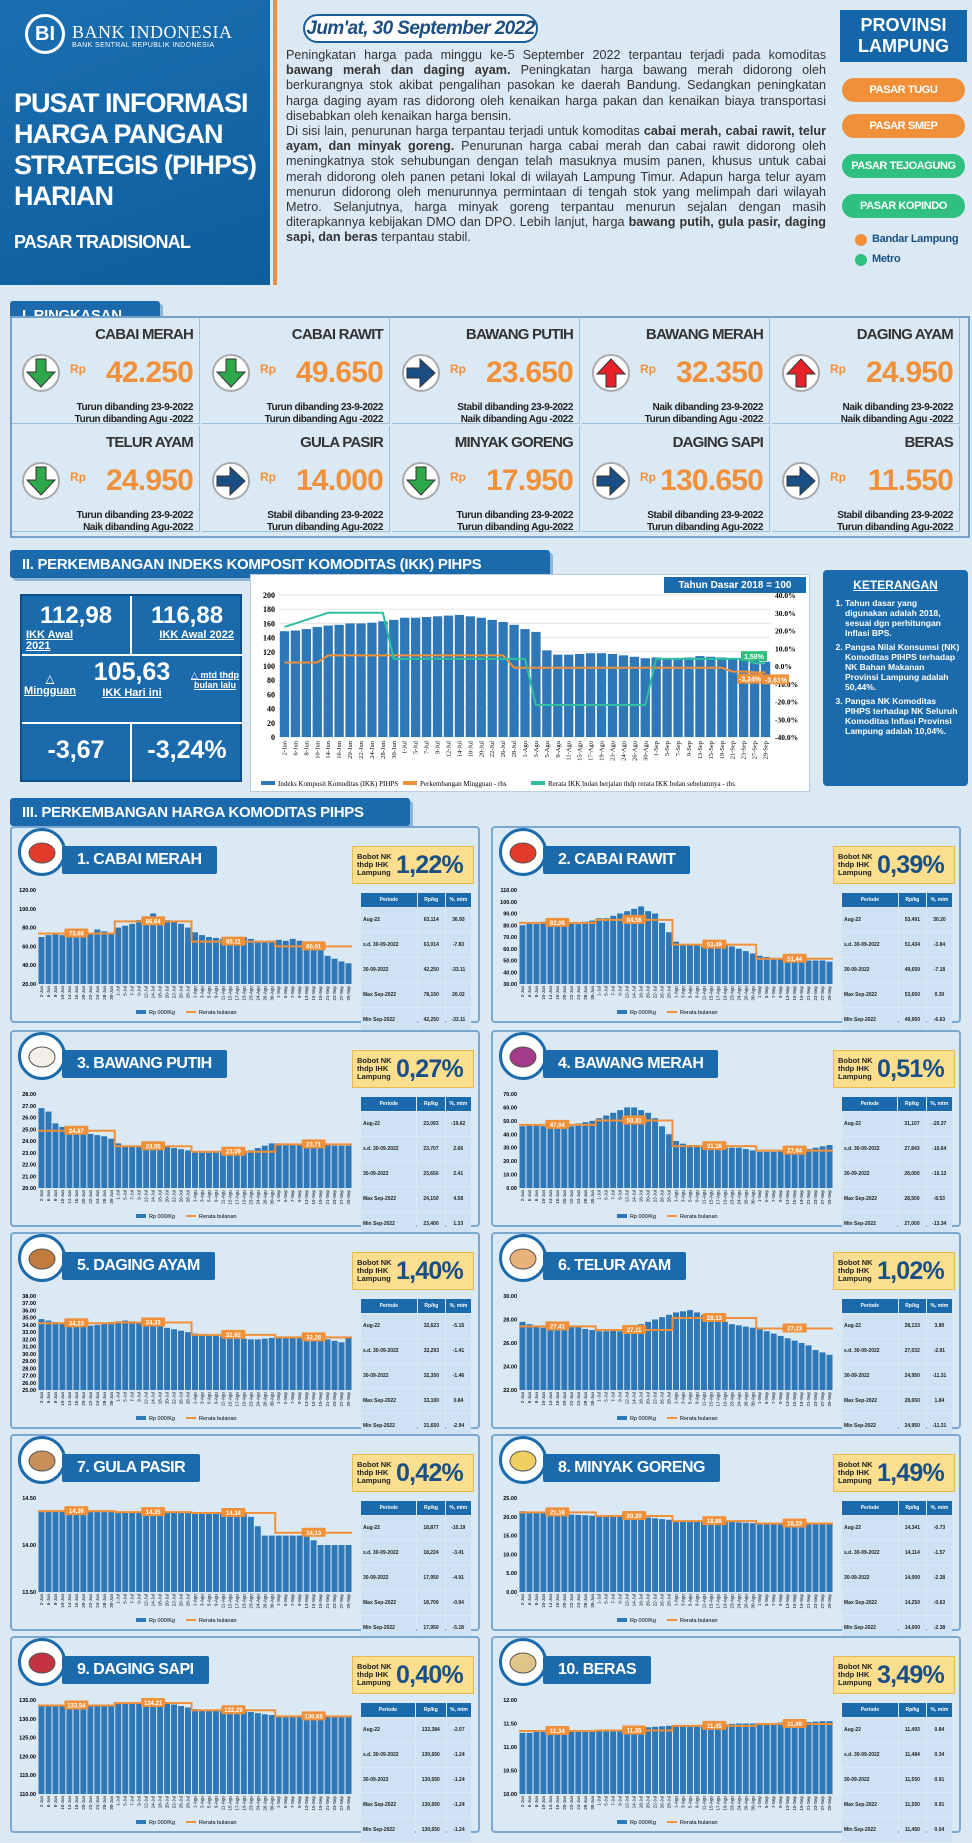 This screenshot has width=972, height=1843. Describe the element at coordinates (236, 1197) in the screenshot. I see `x-tick: 17-Agu` at that location.